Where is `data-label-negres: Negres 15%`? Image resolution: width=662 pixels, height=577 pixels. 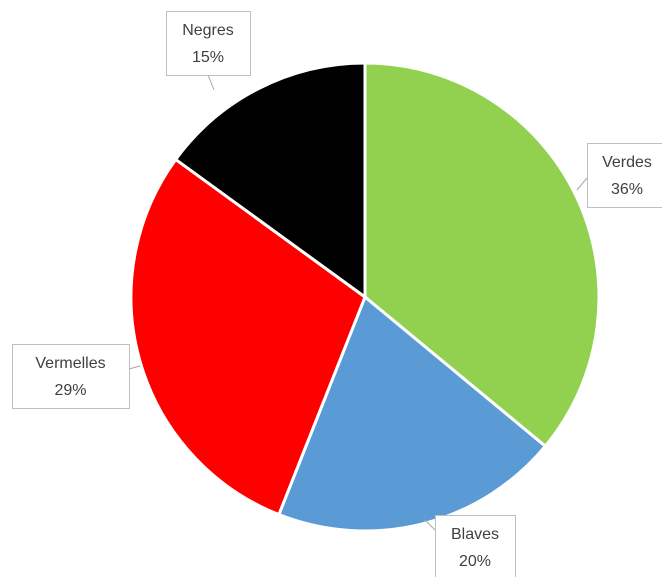 data-label-negres: Negres 15% is located at coordinates (208, 51).